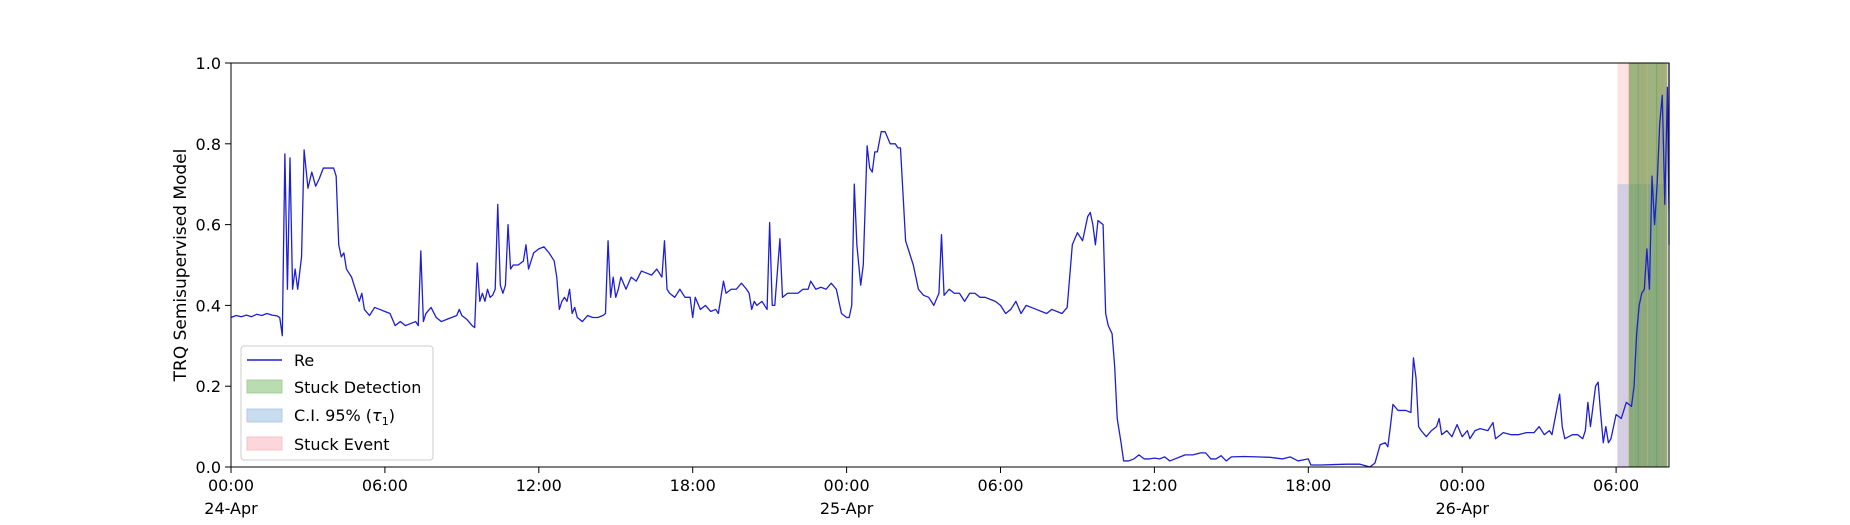 This screenshot has height=525, width=1850. What do you see at coordinates (208, 144) in the screenshot?
I see `y-tick-label: 0.8` at bounding box center [208, 144].